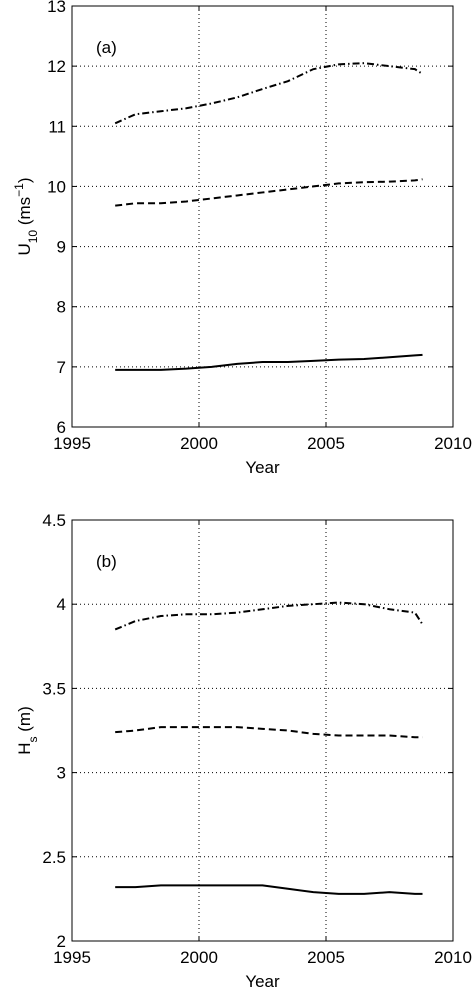  Describe the element at coordinates (24, 249) in the screenshot. I see `y-axis-label-part: U` at that location.